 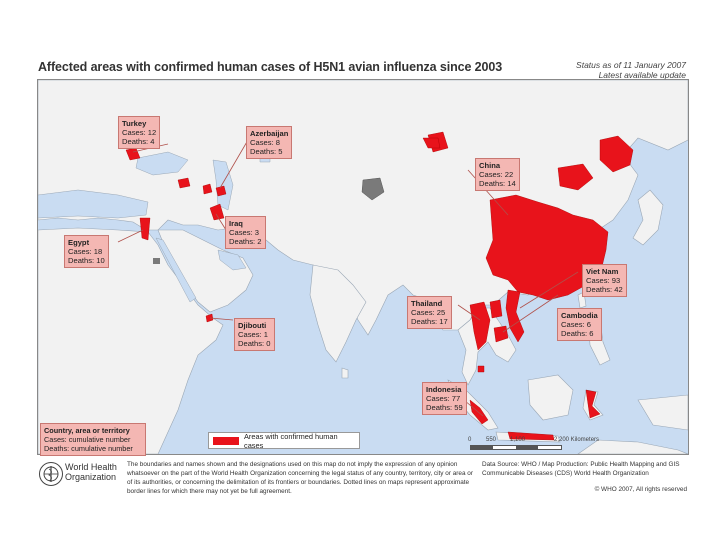 I want to click on legend-key-line3: Deaths: cumulative number, so click(x=88, y=448).